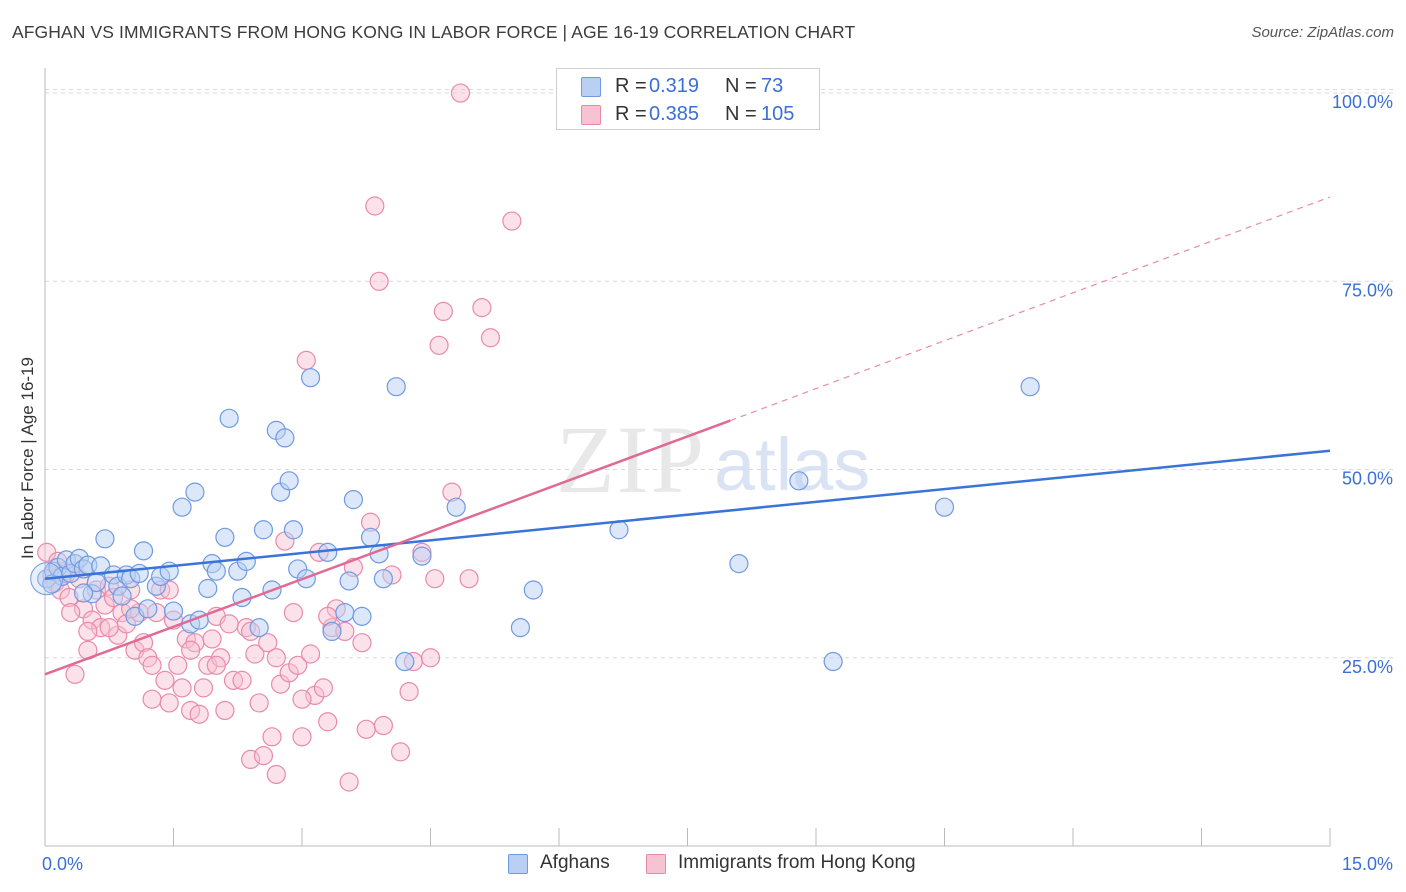 This screenshot has width=1406, height=892. I want to click on source-credit: Source: ZipAtlas.com, so click(1322, 32).